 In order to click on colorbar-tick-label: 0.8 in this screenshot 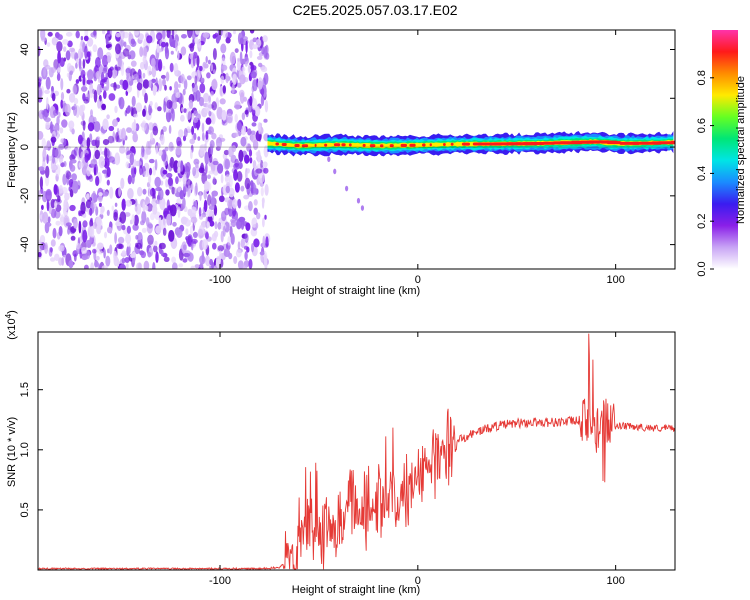, I will do `click(702, 77)`.